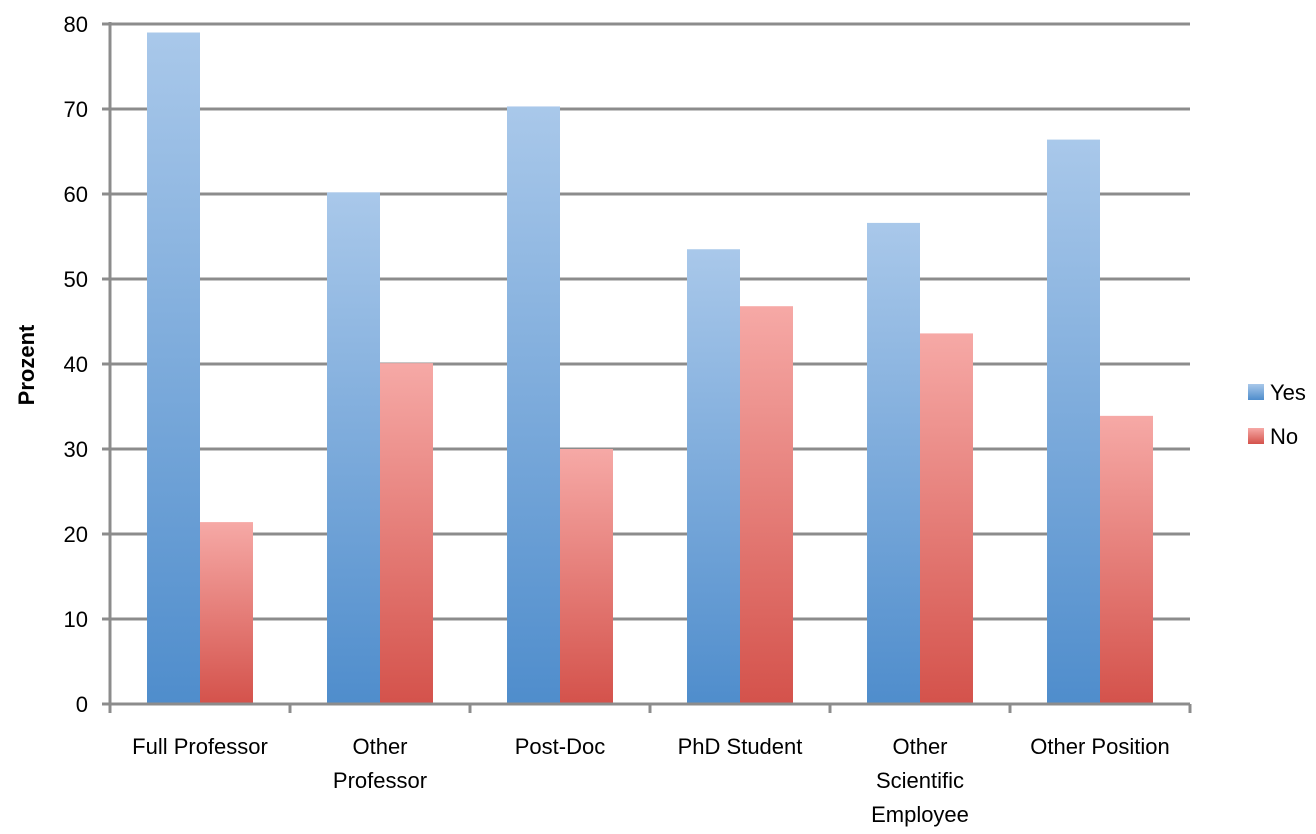 The height and width of the screenshot is (834, 1316). I want to click on legend-label-no: No, so click(1284, 436).